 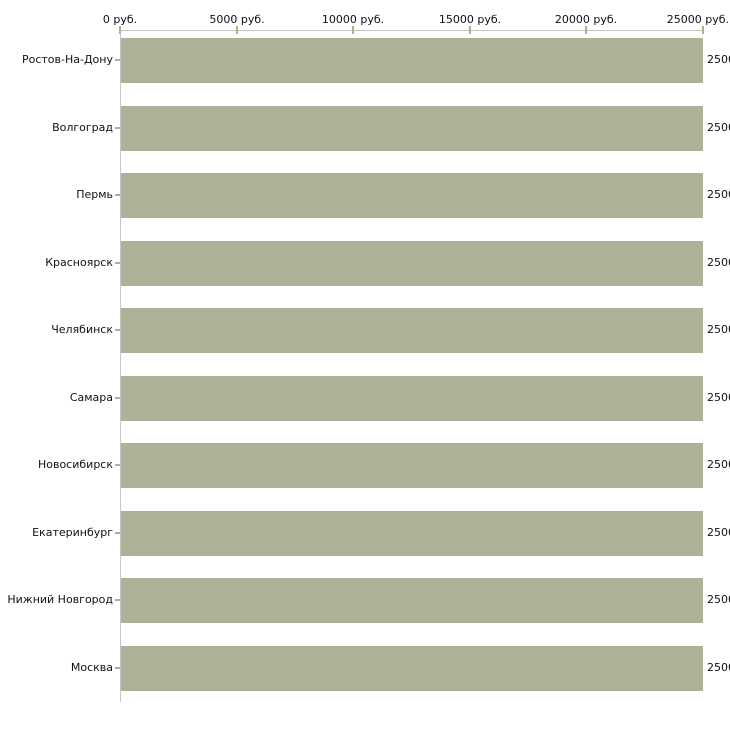 I want to click on y-axis-category-label: Ростов-На-Дону, so click(x=67, y=59).